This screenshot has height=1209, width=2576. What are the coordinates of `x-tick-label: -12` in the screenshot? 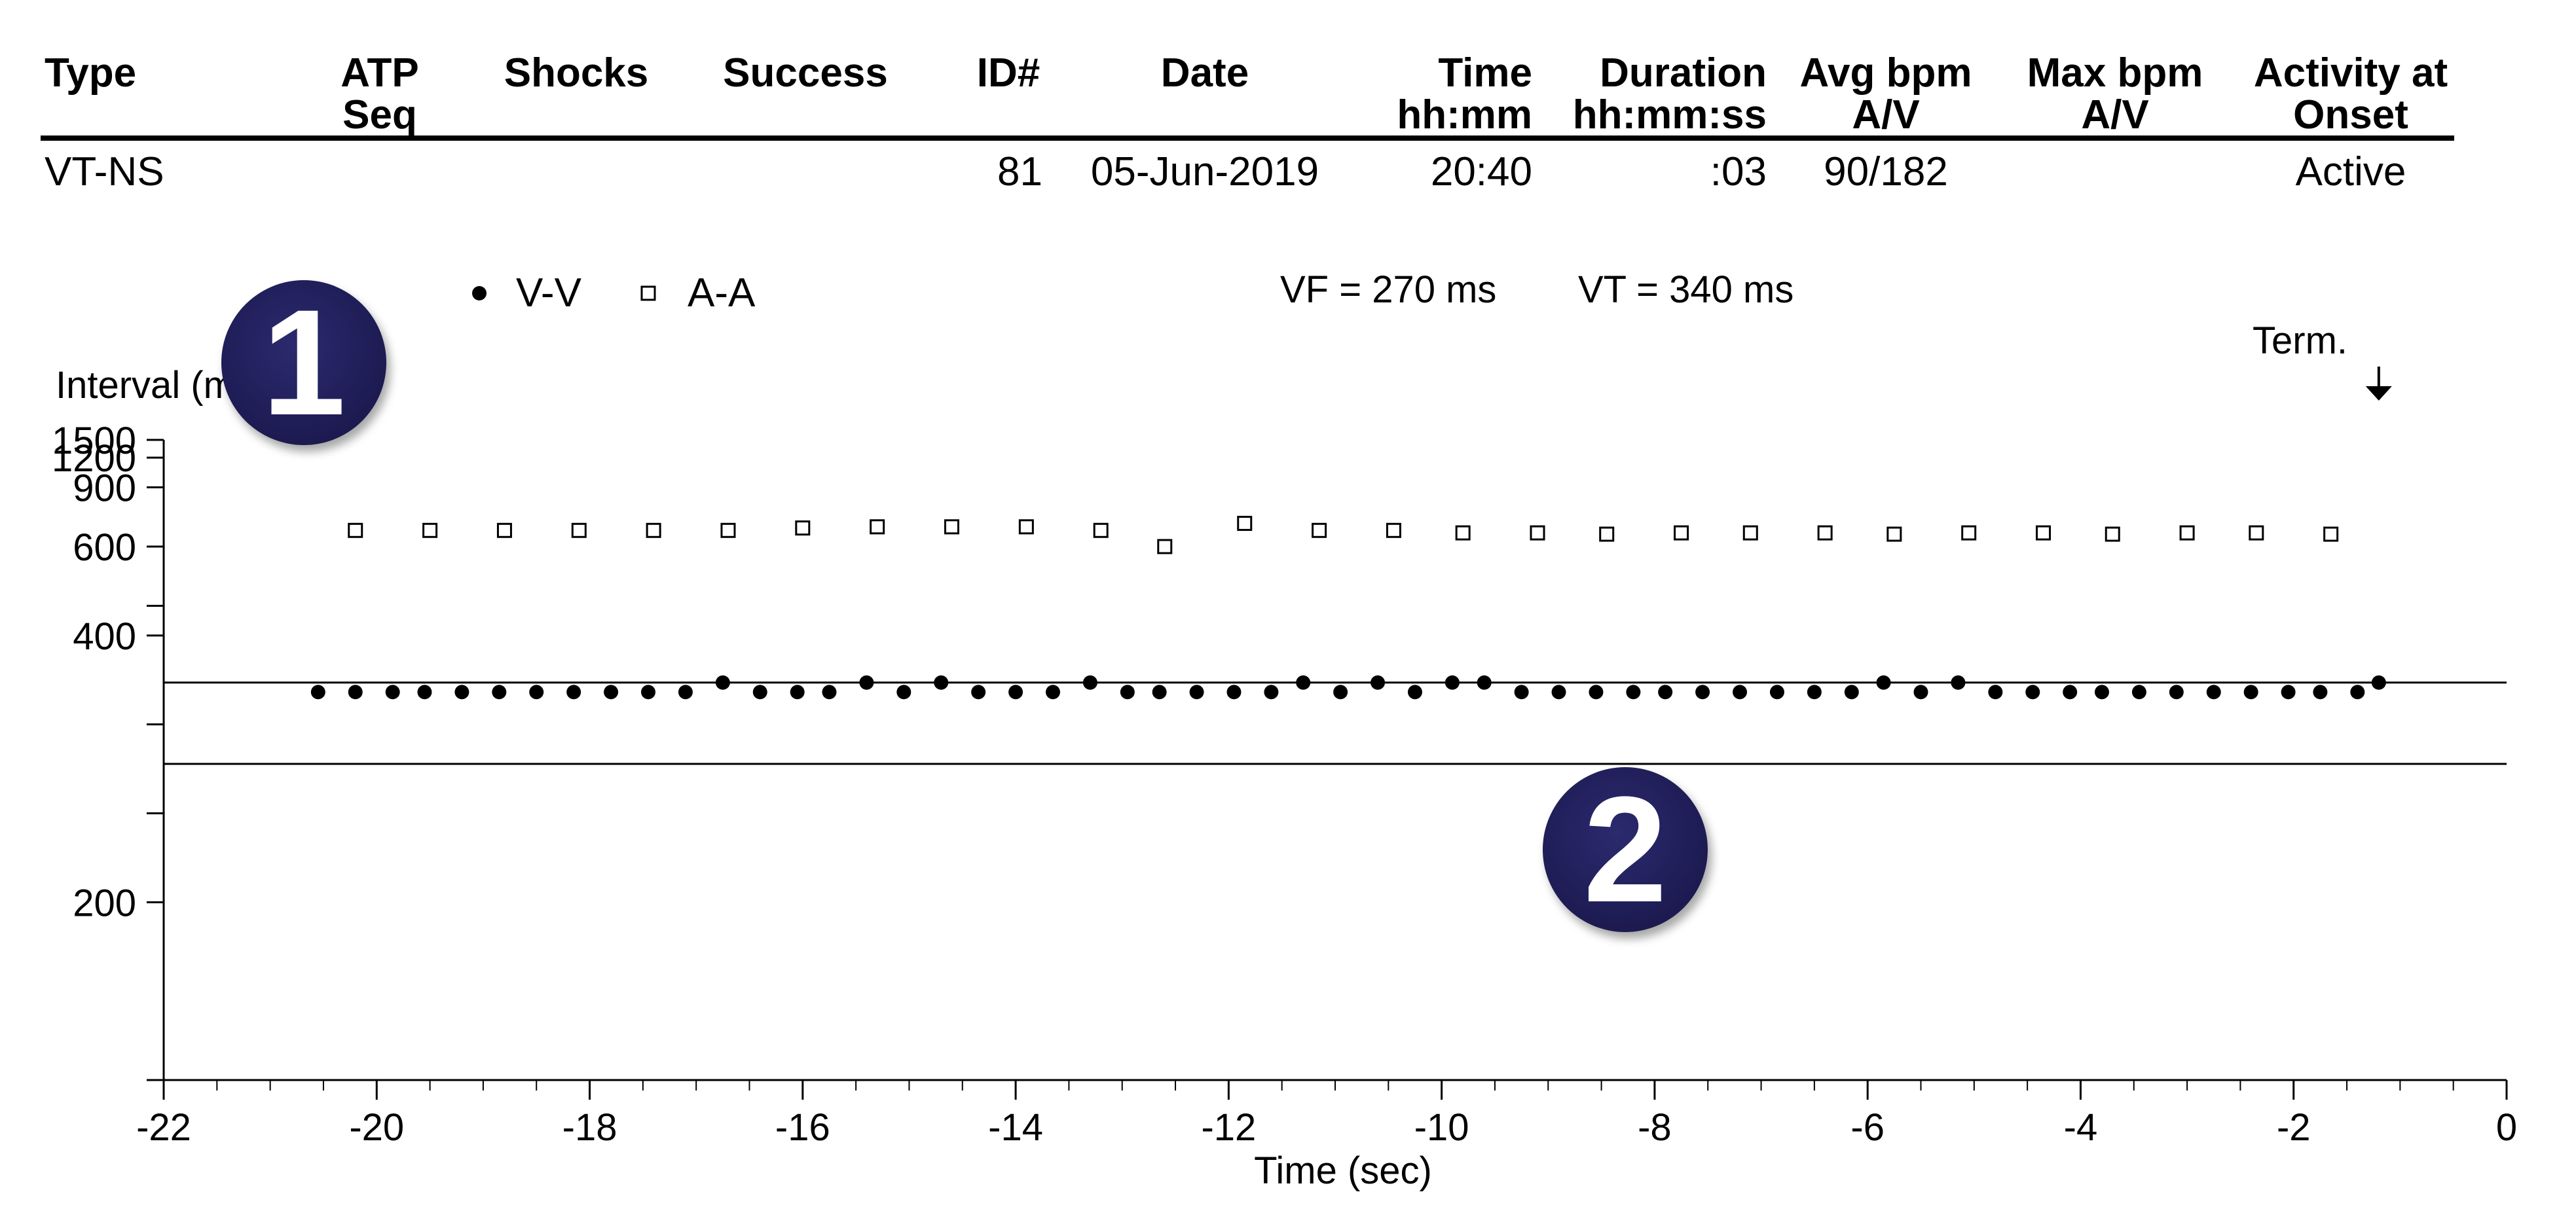 It's located at (1228, 1127).